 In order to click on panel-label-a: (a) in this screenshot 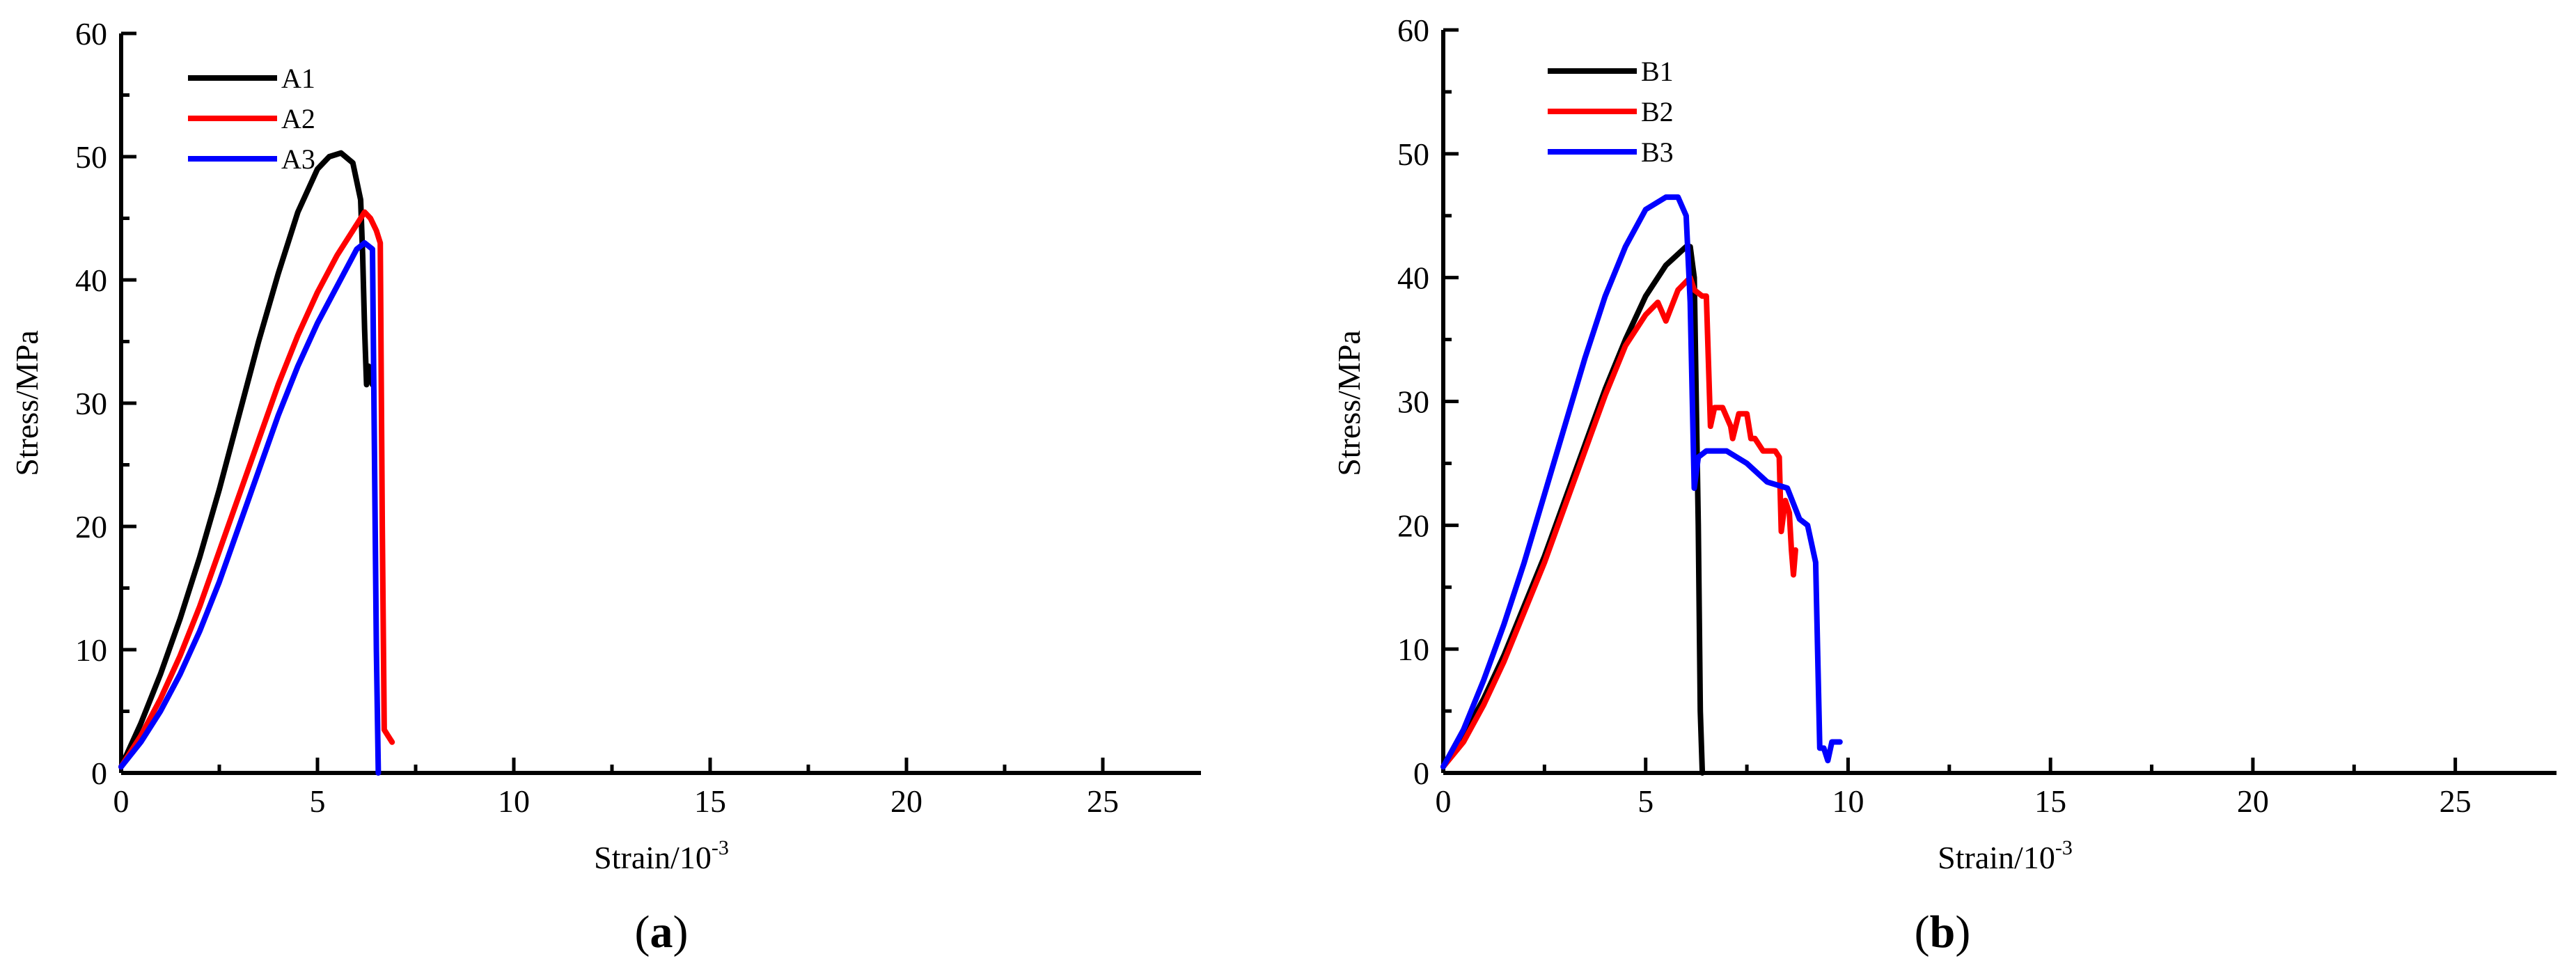, I will do `click(662, 932)`.